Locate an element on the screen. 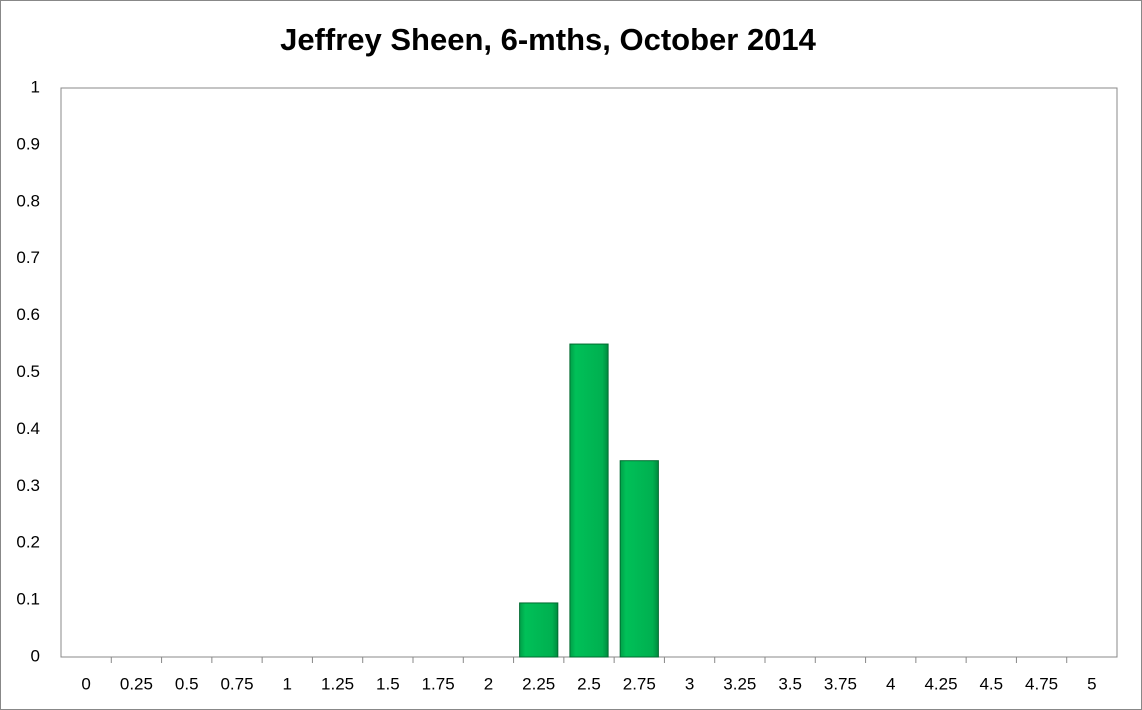  x-tick-label: 4 is located at coordinates (890, 683).